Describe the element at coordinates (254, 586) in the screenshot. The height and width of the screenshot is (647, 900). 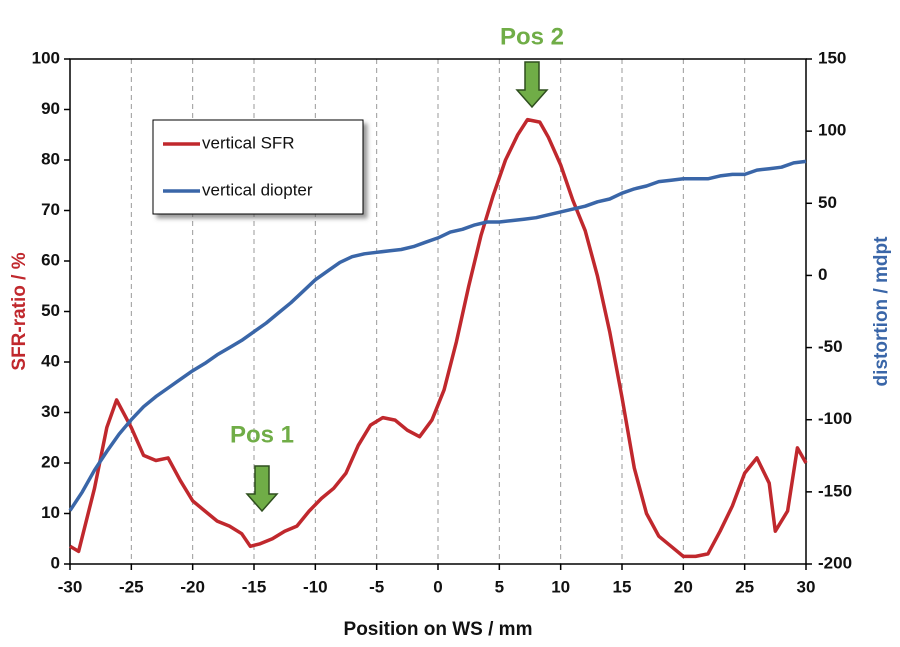
I see `x-tick-label: -15` at that location.